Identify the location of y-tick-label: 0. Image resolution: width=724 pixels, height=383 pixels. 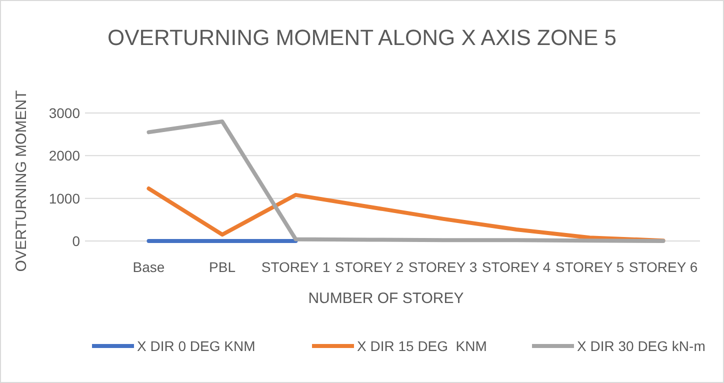
(76, 241).